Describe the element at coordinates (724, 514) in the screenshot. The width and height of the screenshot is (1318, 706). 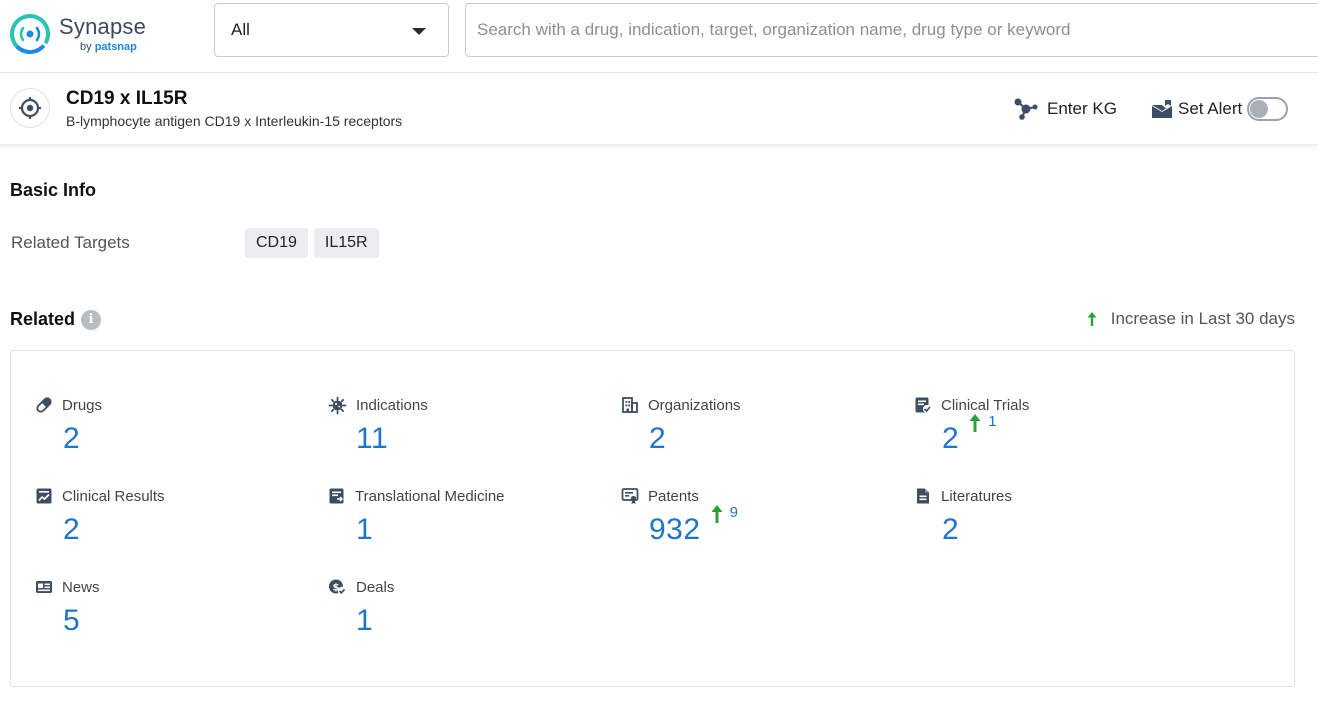
I see `increase-indicator: 9` at that location.